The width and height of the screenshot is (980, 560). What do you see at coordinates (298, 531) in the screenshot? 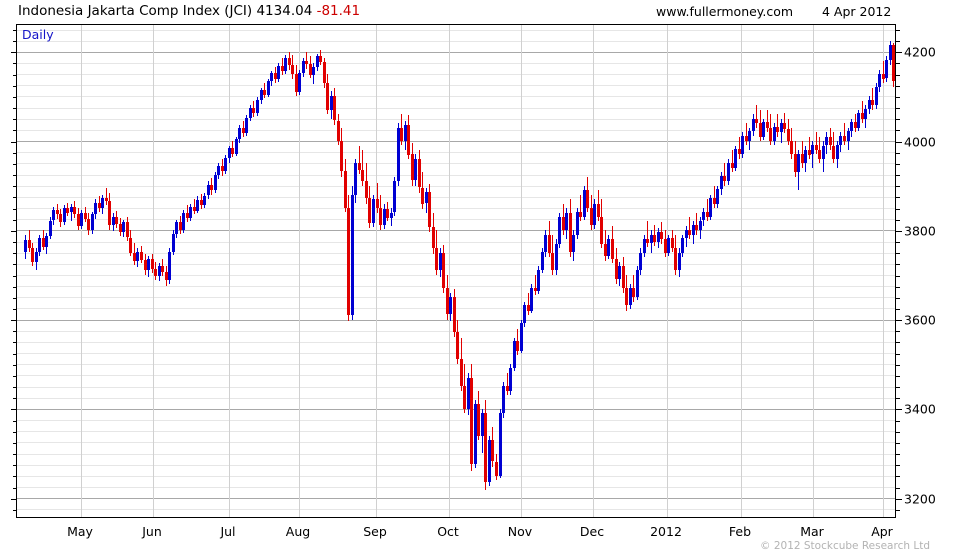
I see `x-axis-label: Aug` at bounding box center [298, 531].